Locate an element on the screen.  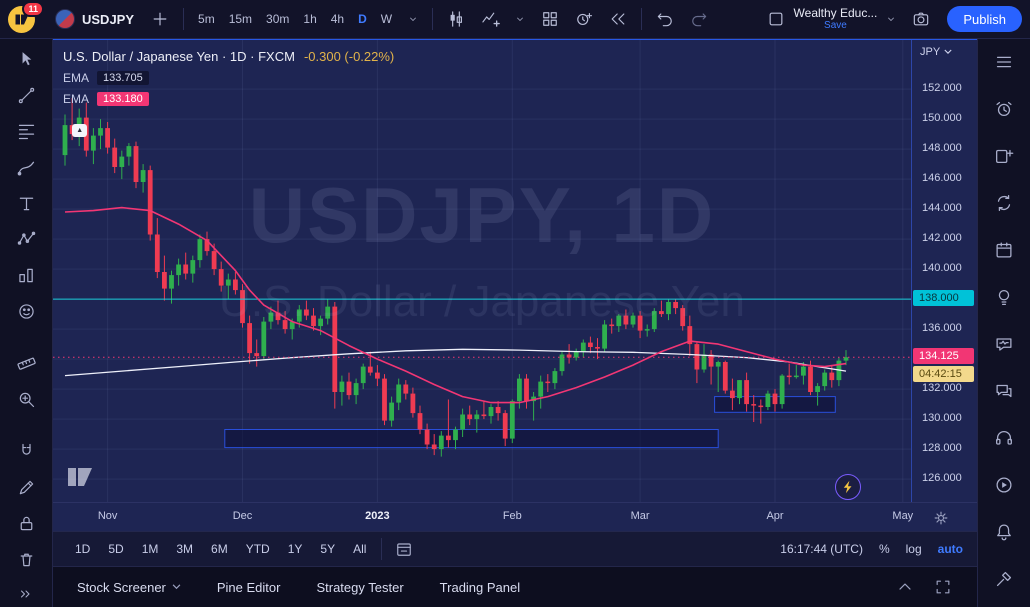
arrow-marker: ▲ is located at coordinates (80, 130).